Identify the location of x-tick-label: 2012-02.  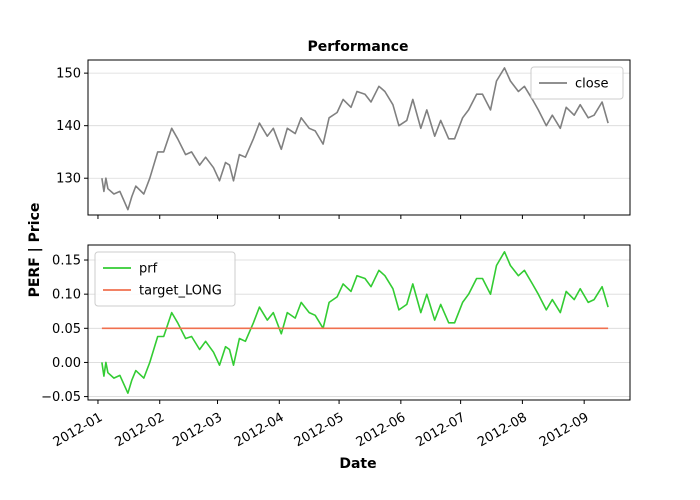
(140, 430).